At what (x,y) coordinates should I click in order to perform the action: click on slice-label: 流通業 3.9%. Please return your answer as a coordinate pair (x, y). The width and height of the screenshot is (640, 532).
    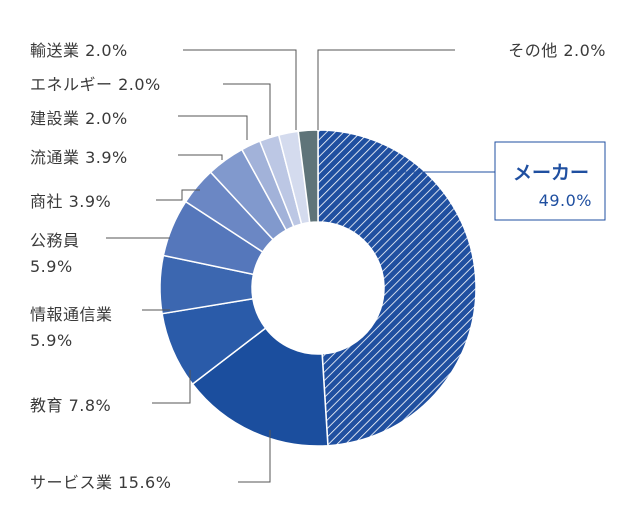
    Looking at the image, I should click on (79, 157).